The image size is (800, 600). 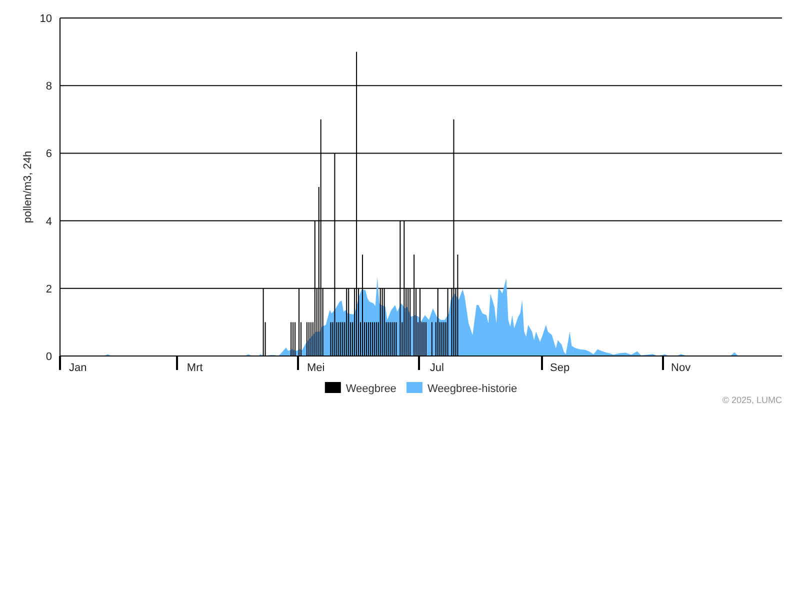 I want to click on x-tick-label: Mei, so click(x=316, y=368).